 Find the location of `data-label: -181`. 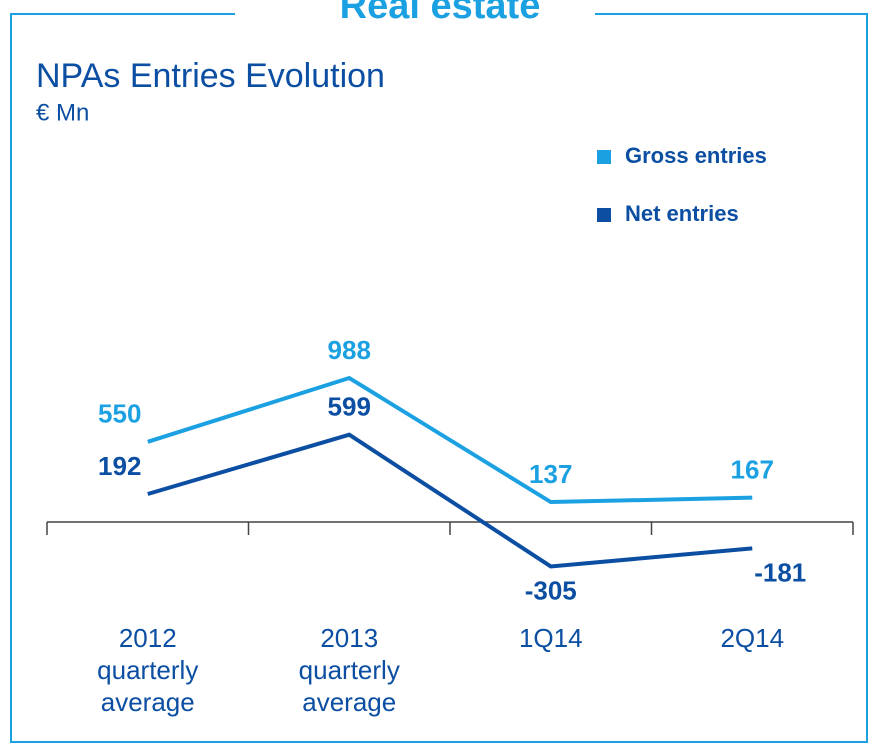

data-label: -181 is located at coordinates (780, 572).